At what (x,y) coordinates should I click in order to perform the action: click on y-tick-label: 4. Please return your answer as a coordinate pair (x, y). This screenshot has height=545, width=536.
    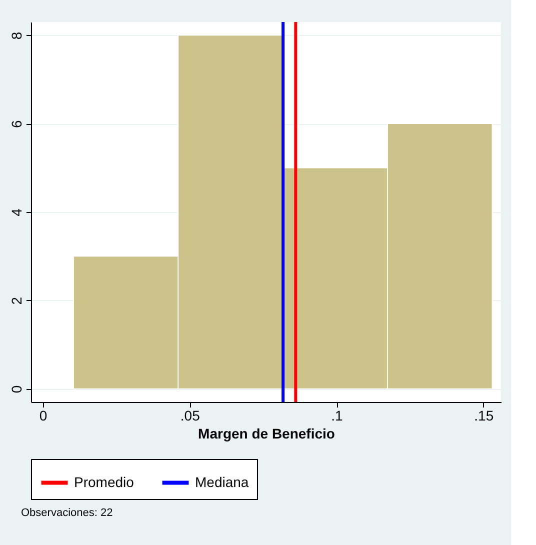
    Looking at the image, I should click on (16, 212).